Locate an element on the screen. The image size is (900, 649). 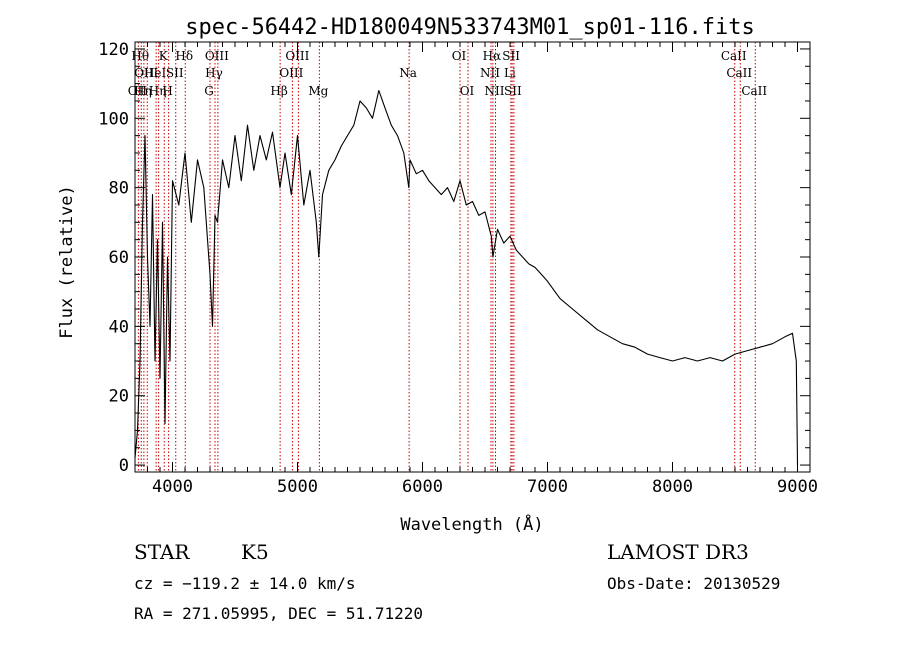
line-marker-label: G is located at coordinates (209, 91).